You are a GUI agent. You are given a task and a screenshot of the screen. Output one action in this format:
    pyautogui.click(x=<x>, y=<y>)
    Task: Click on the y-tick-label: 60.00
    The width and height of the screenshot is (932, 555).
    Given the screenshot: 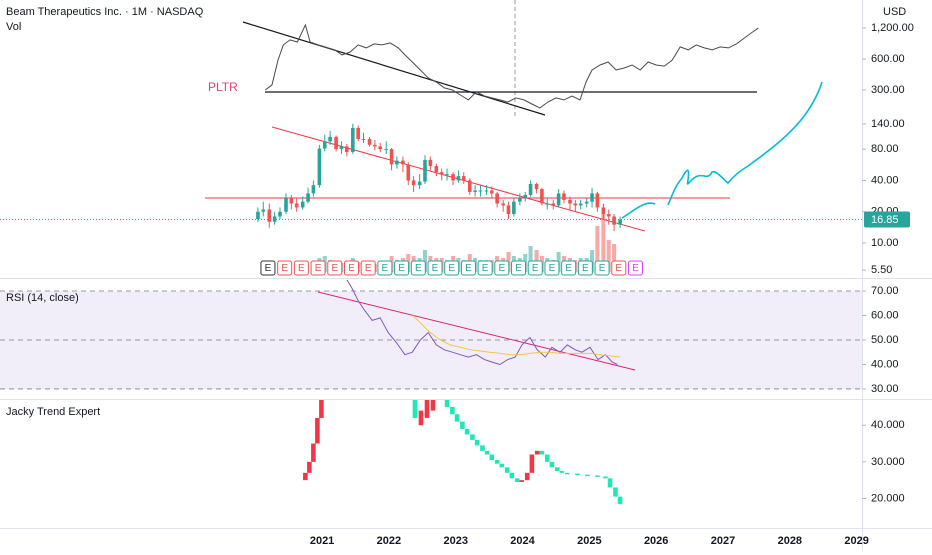 What is the action you would take?
    pyautogui.click(x=885, y=315)
    